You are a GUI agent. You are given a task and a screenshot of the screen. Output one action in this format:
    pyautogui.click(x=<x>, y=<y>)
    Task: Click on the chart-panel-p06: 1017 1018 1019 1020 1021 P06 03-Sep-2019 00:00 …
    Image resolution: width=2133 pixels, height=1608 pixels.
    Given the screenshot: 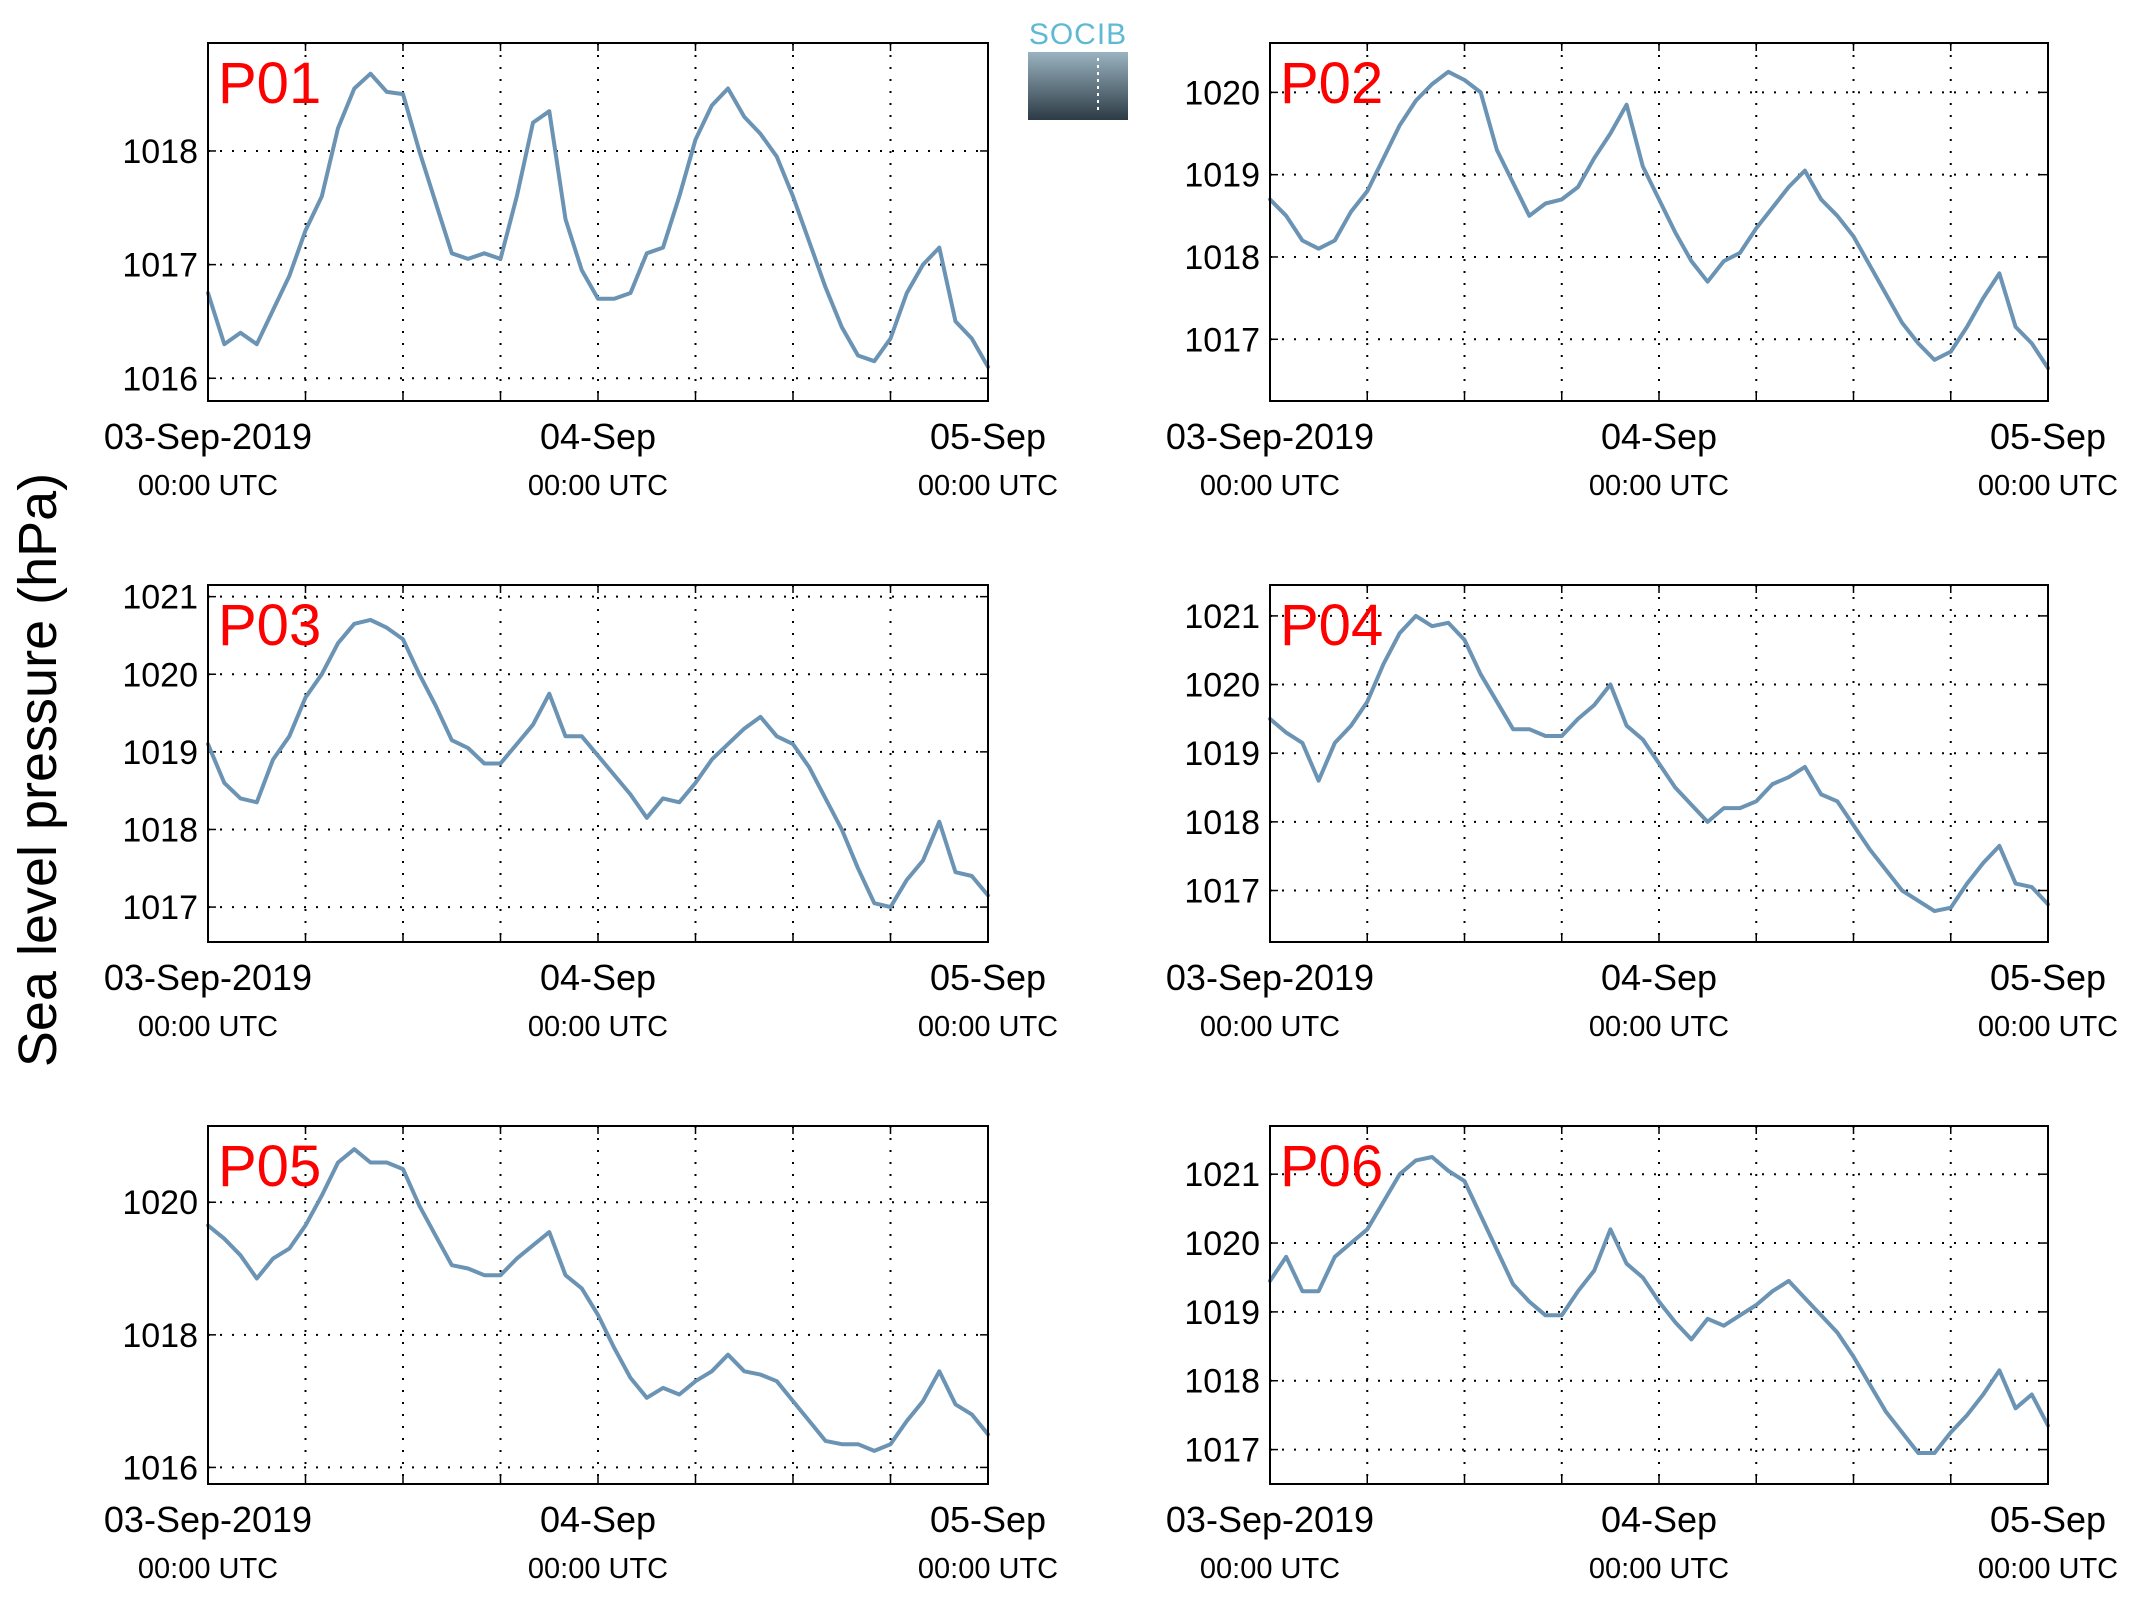 What is the action you would take?
    pyautogui.click(x=1642, y=1355)
    